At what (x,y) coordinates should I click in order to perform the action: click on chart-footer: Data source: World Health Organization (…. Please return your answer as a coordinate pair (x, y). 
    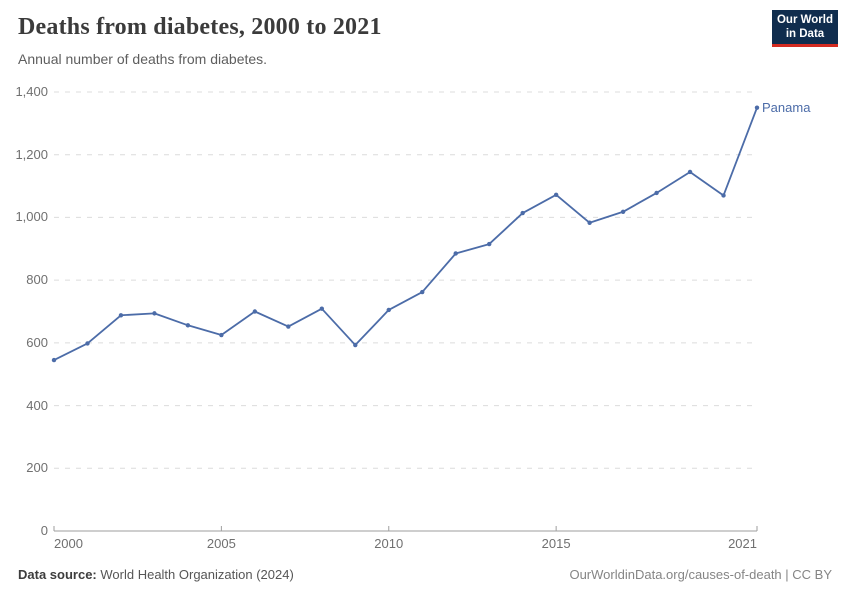
    Looking at the image, I should click on (425, 574).